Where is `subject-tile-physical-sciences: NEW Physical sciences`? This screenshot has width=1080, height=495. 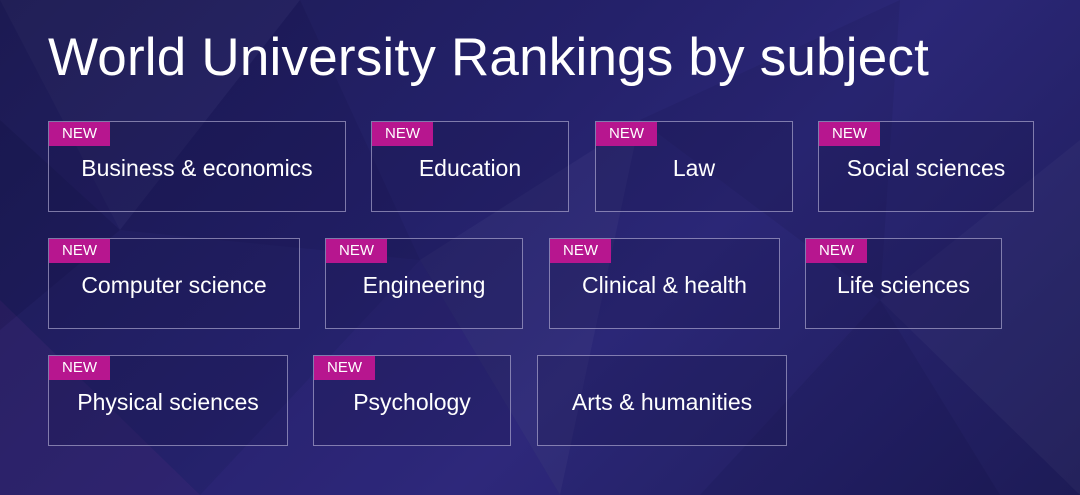
subject-tile-physical-sciences: NEW Physical sciences is located at coordinates (168, 400).